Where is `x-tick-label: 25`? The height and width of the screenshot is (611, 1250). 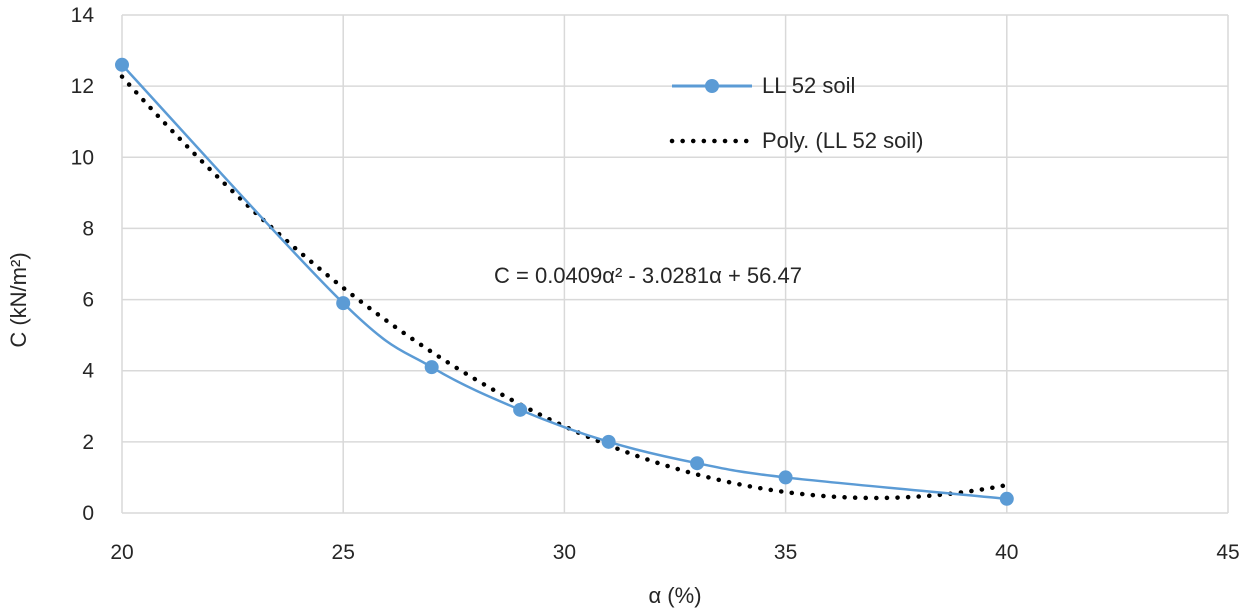 x-tick-label: 25 is located at coordinates (343, 552).